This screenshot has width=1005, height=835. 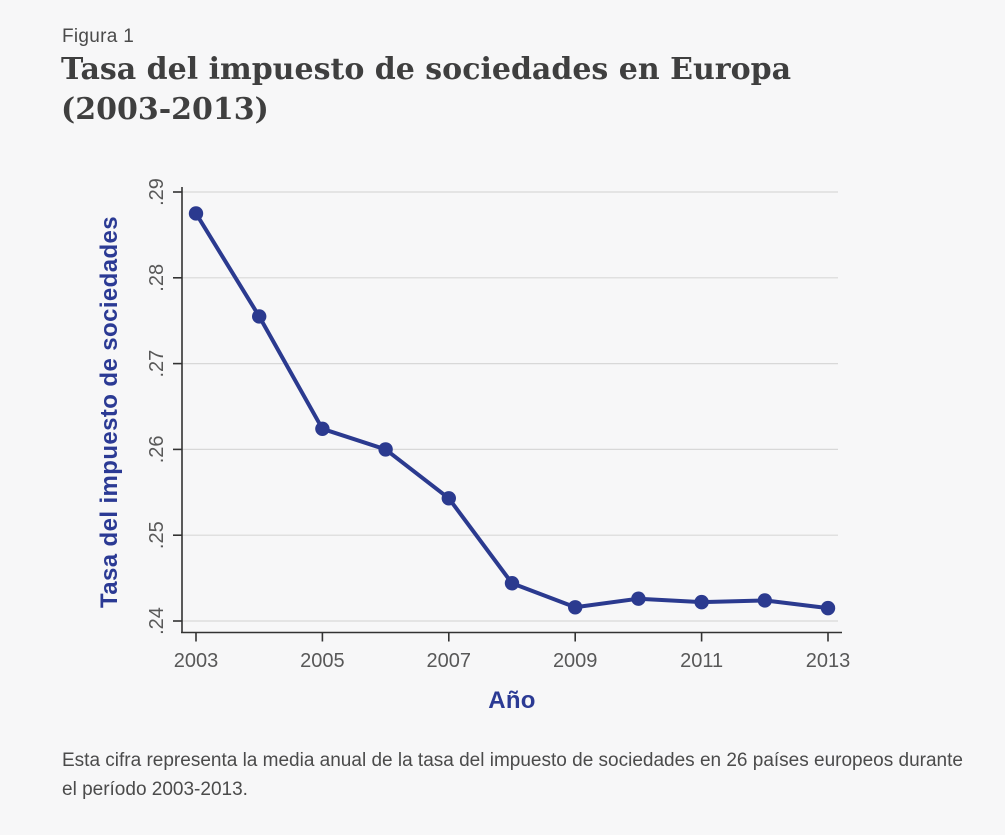 I want to click on x-tick-label: 2007, so click(x=449, y=661).